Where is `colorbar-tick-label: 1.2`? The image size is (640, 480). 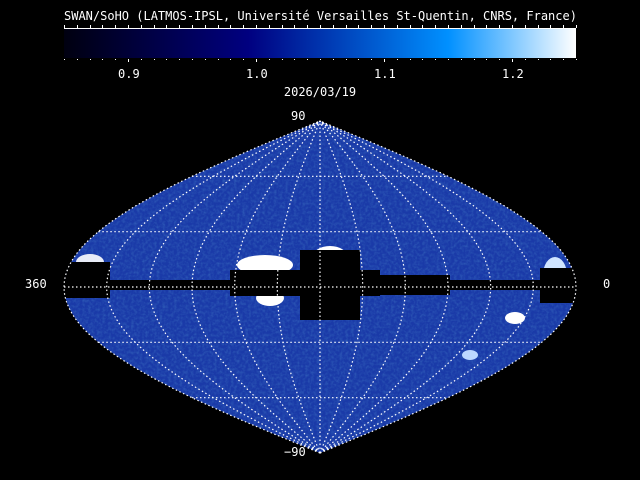 colorbar-tick-label: 1.2 is located at coordinates (513, 74).